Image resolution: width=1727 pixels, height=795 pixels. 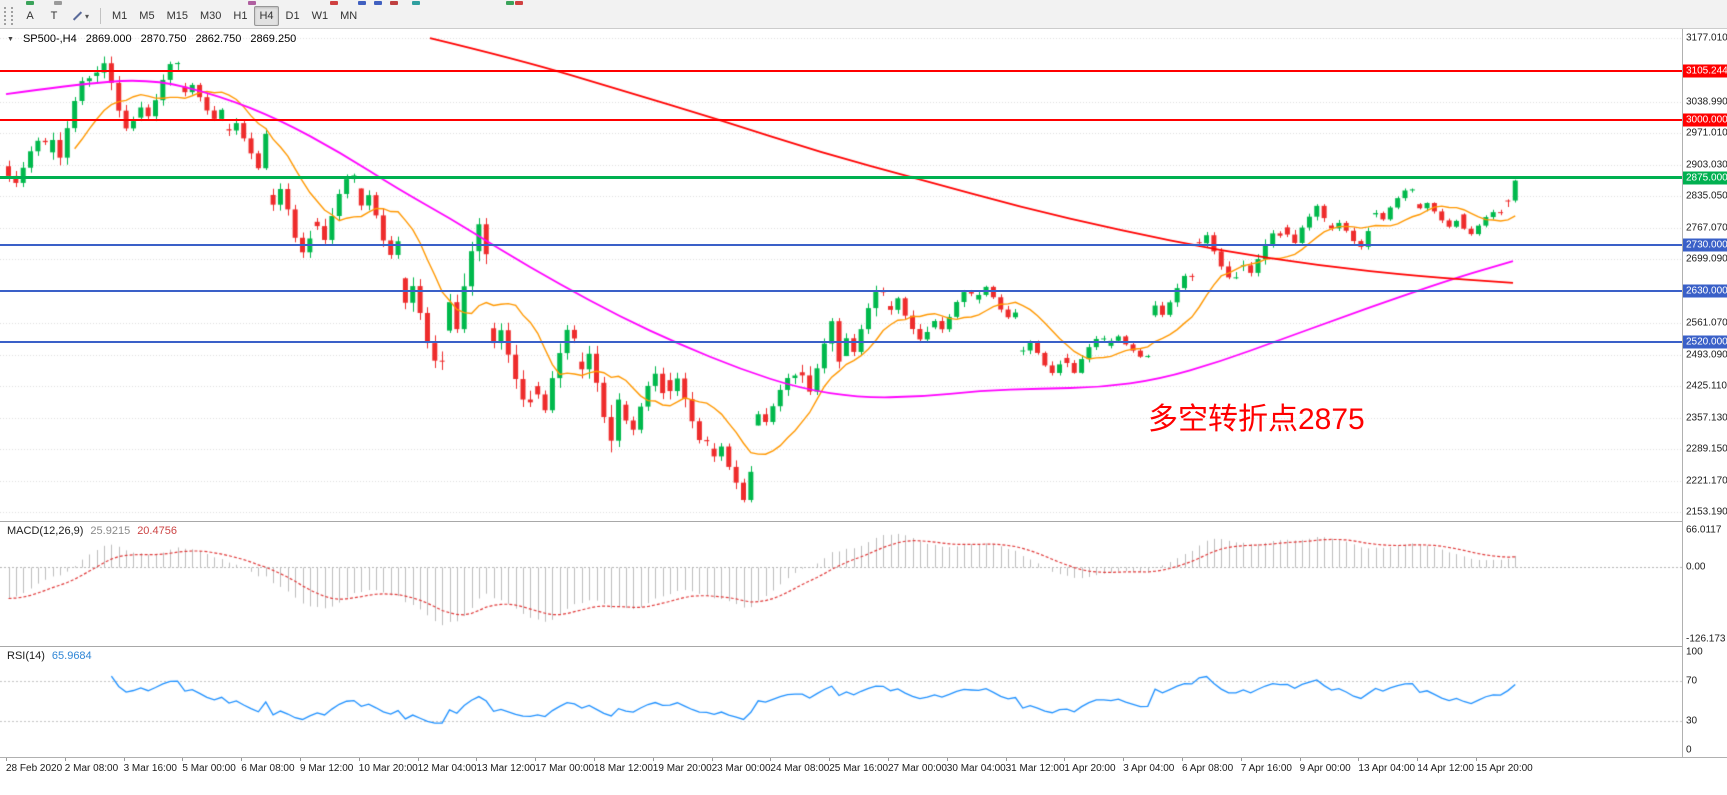 What do you see at coordinates (917, 768) in the screenshot?
I see `time-axis-label: 27 Mar 00:00` at bounding box center [917, 768].